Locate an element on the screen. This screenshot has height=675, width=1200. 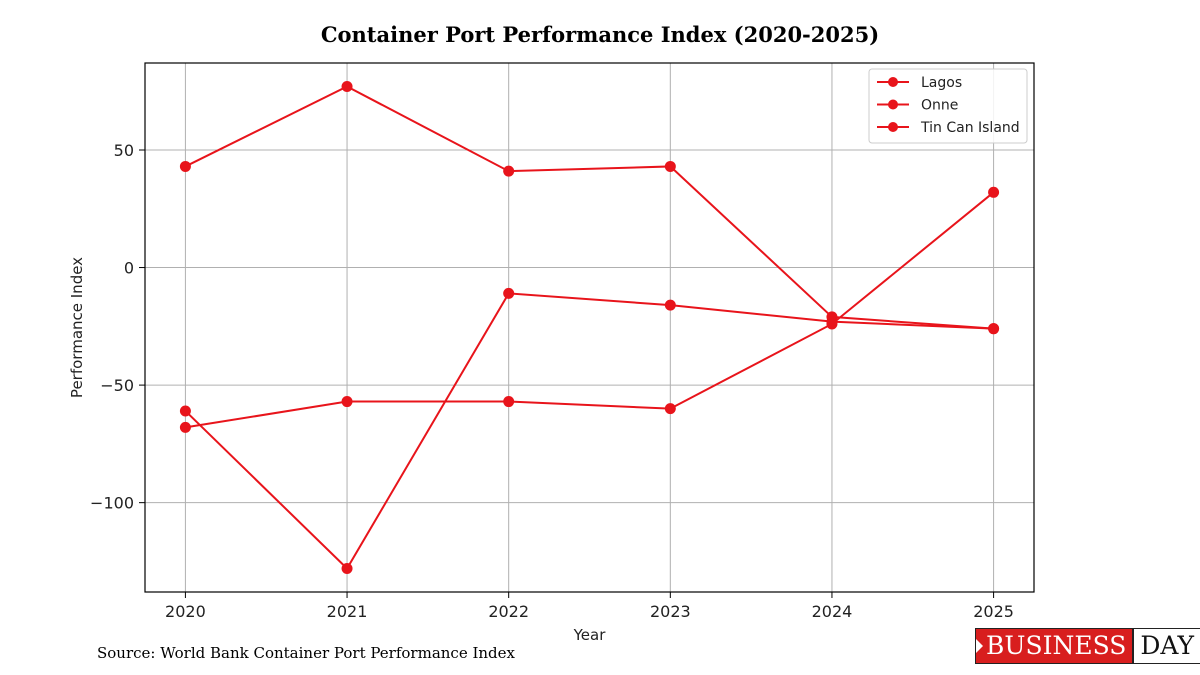
logo-business-text: BUSINESS is located at coordinates (1054, 646).